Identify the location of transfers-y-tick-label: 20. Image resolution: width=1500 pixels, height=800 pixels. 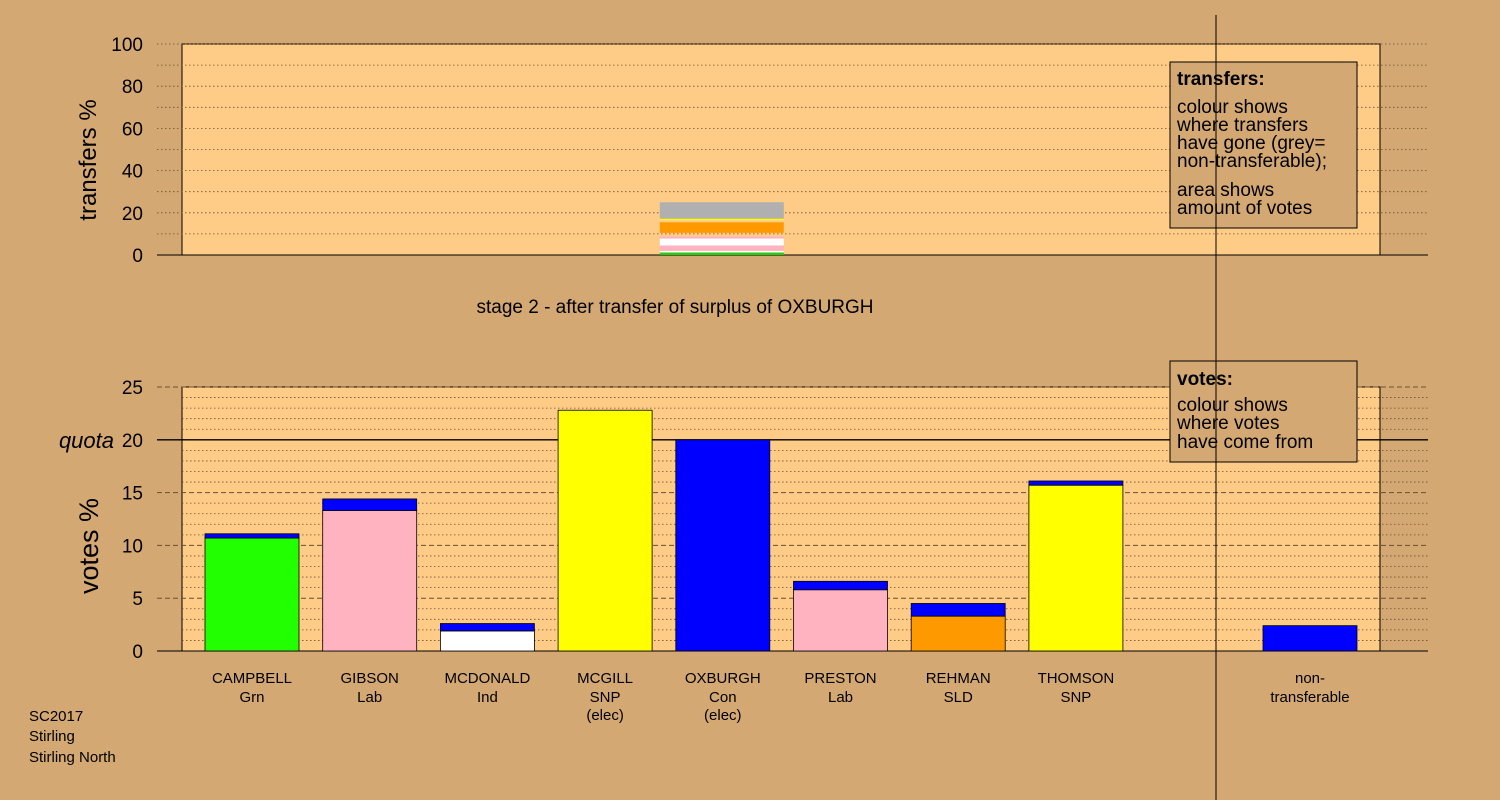
(132, 214).